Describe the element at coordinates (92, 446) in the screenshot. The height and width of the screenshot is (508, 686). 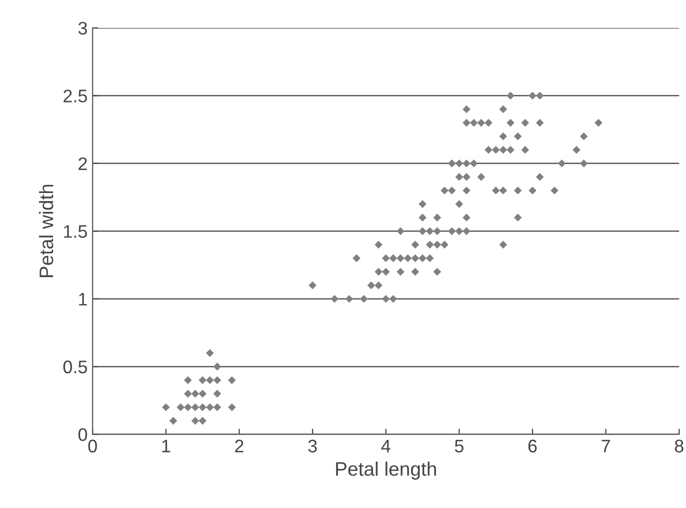
I see `x-tick-label: 0` at that location.